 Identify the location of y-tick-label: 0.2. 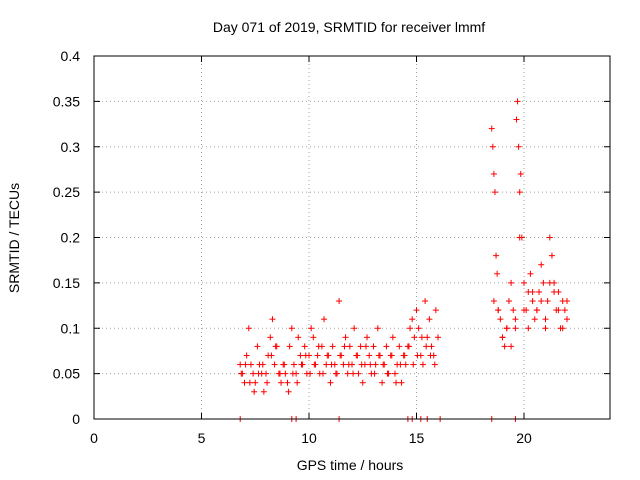
(71, 238).